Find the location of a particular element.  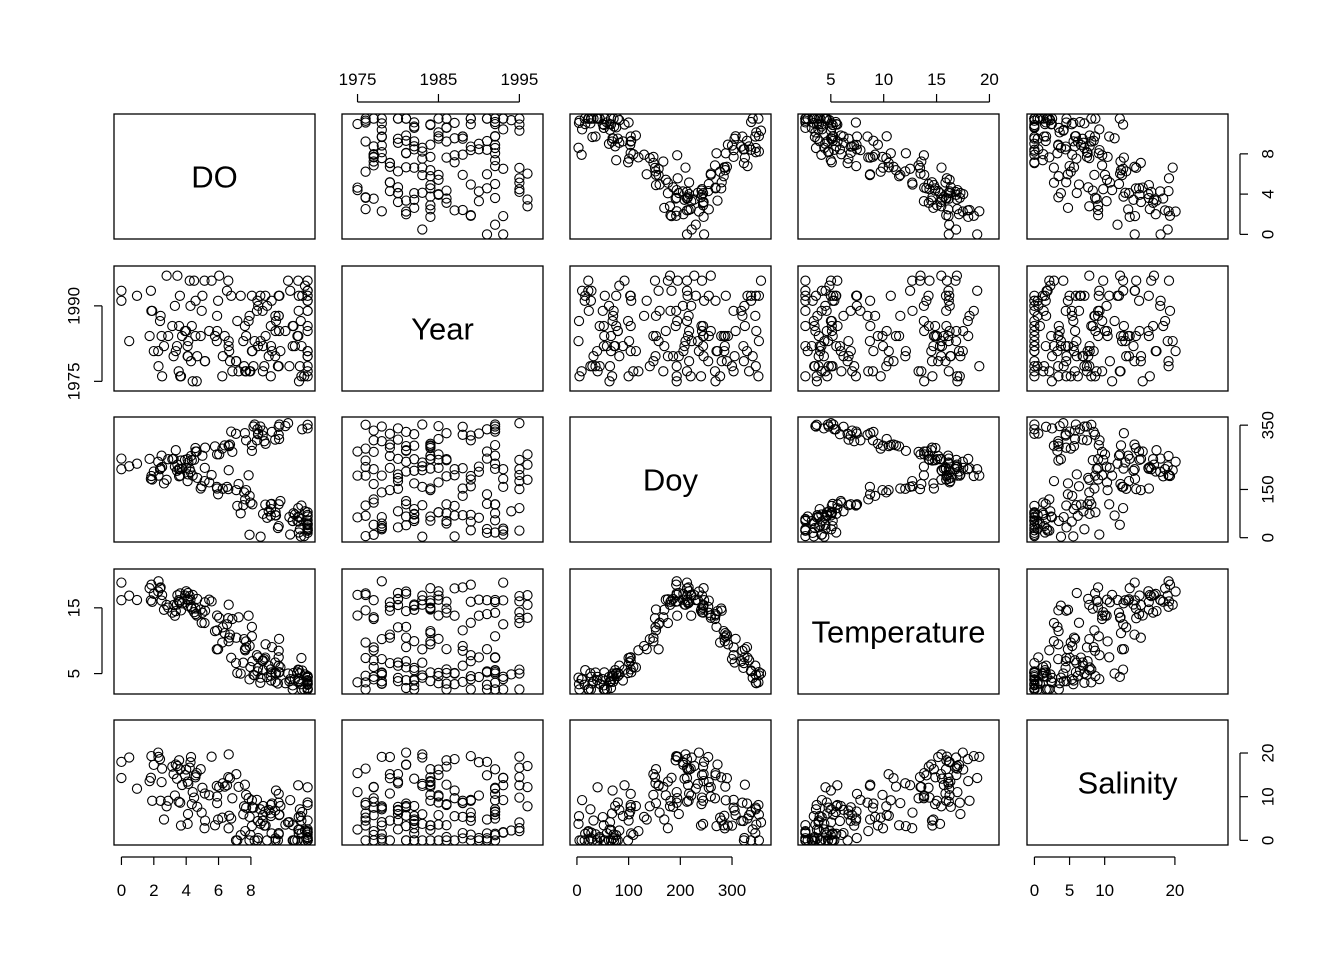

tick-label: 1975 is located at coordinates (74, 381).